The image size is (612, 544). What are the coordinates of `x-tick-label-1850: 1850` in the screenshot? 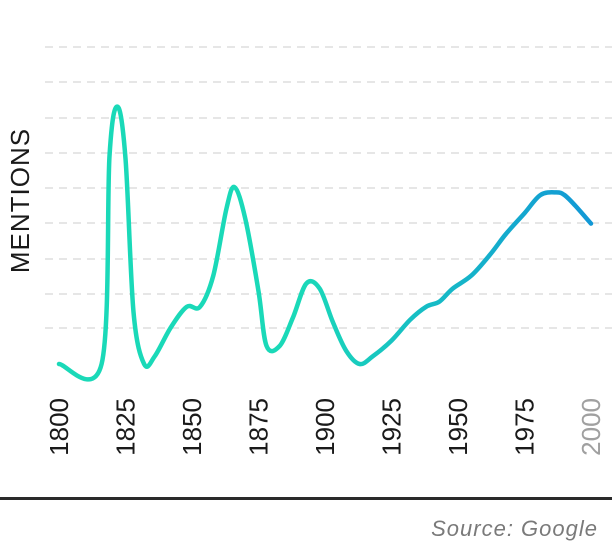 It's located at (192, 427).